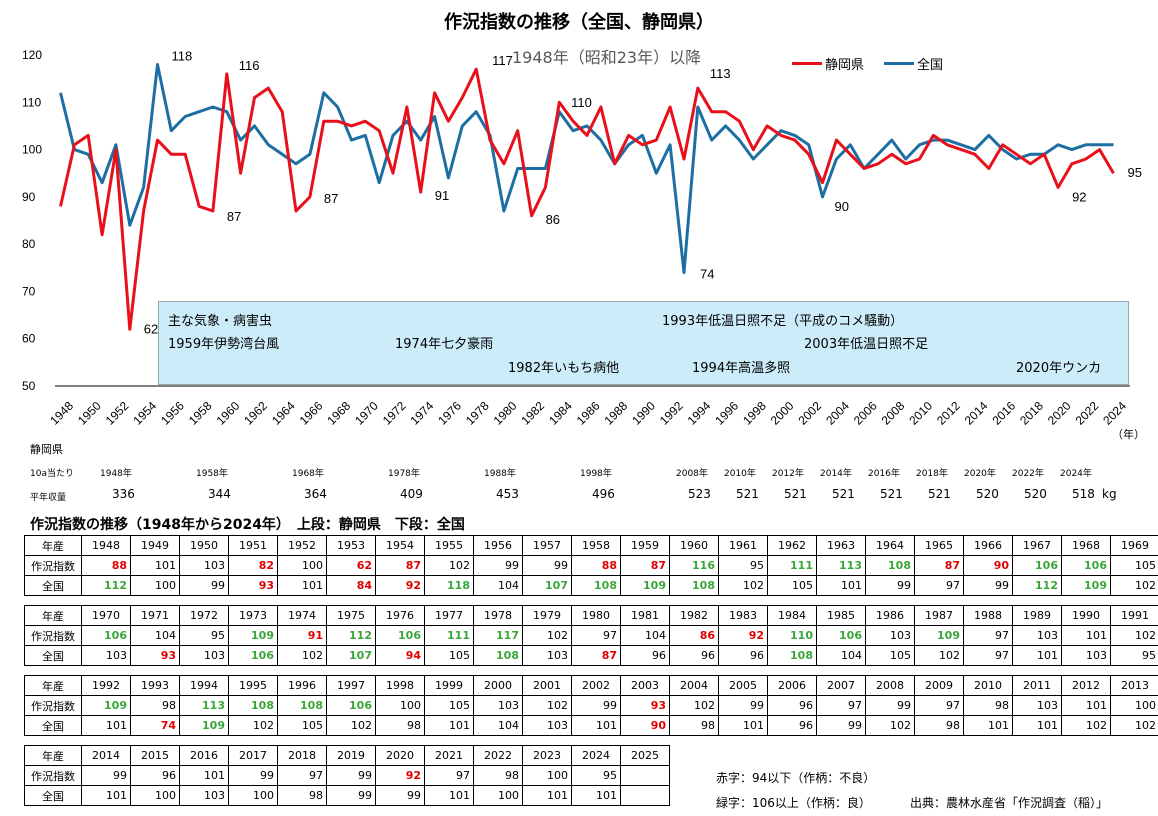  Describe the element at coordinates (400, 615) in the screenshot. I see `year-cell: 1976` at that location.